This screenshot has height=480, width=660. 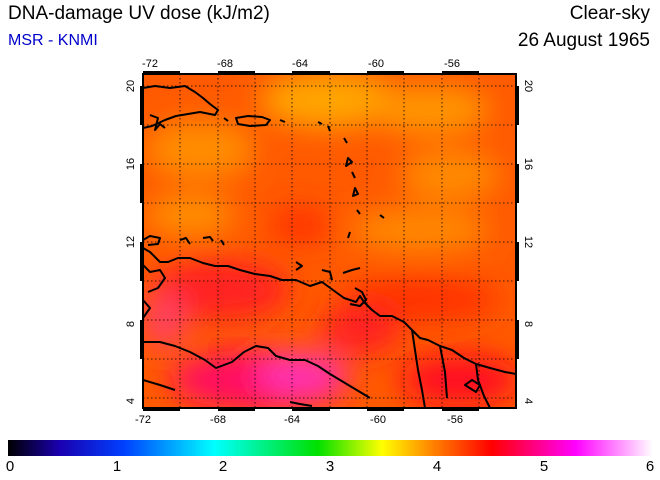 I want to click on lon-tick-top: -64, so click(x=300, y=64).